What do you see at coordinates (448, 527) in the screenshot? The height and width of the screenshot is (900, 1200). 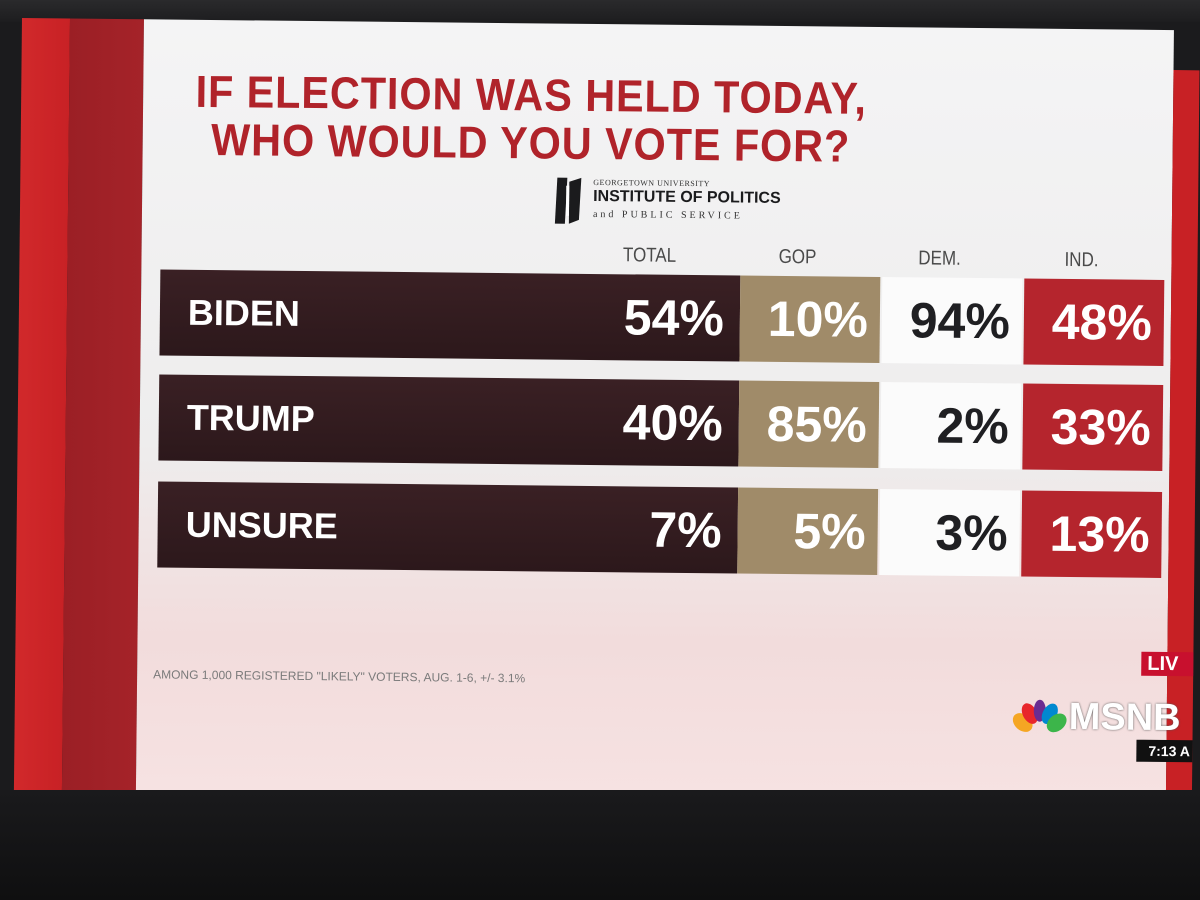 I see `candidate-bar: UNSURE 7%` at bounding box center [448, 527].